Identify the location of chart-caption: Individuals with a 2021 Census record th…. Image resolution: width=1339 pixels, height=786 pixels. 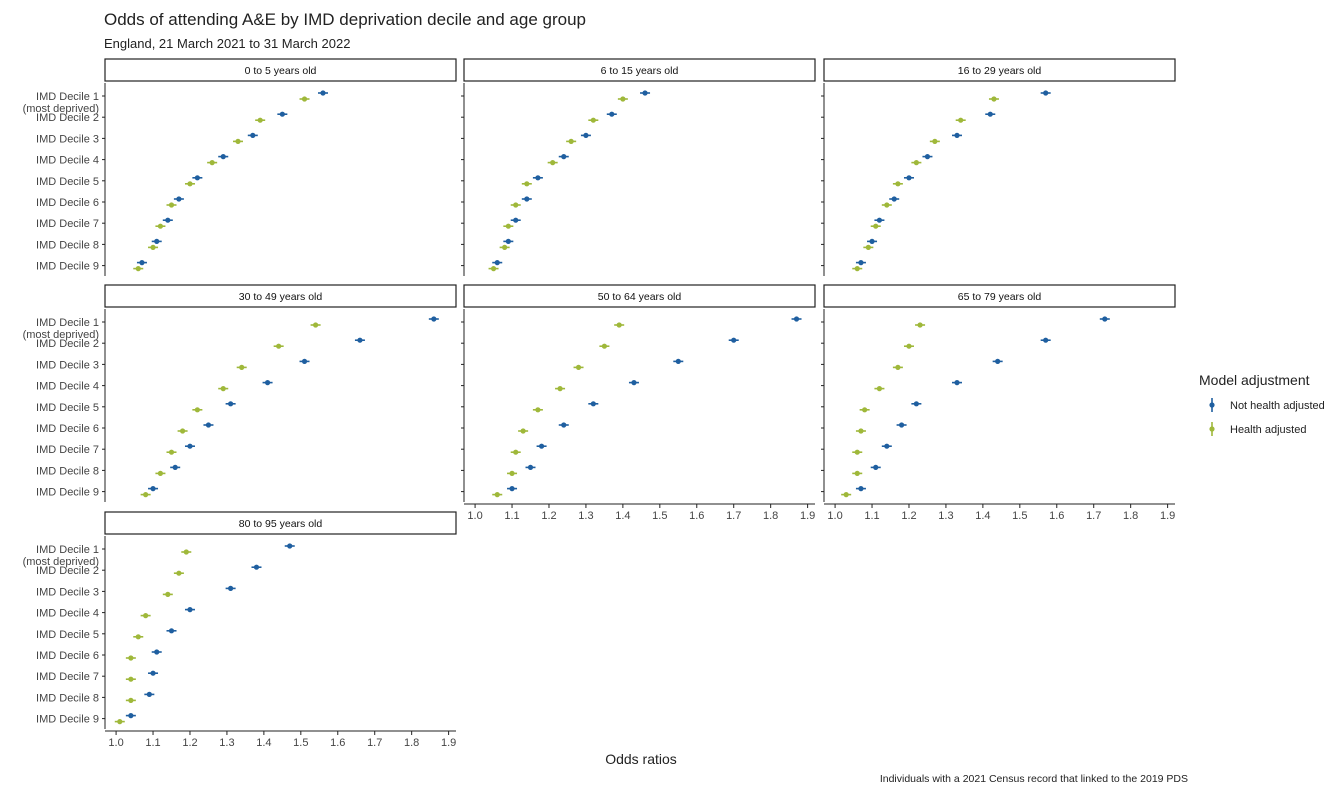
(1034, 779).